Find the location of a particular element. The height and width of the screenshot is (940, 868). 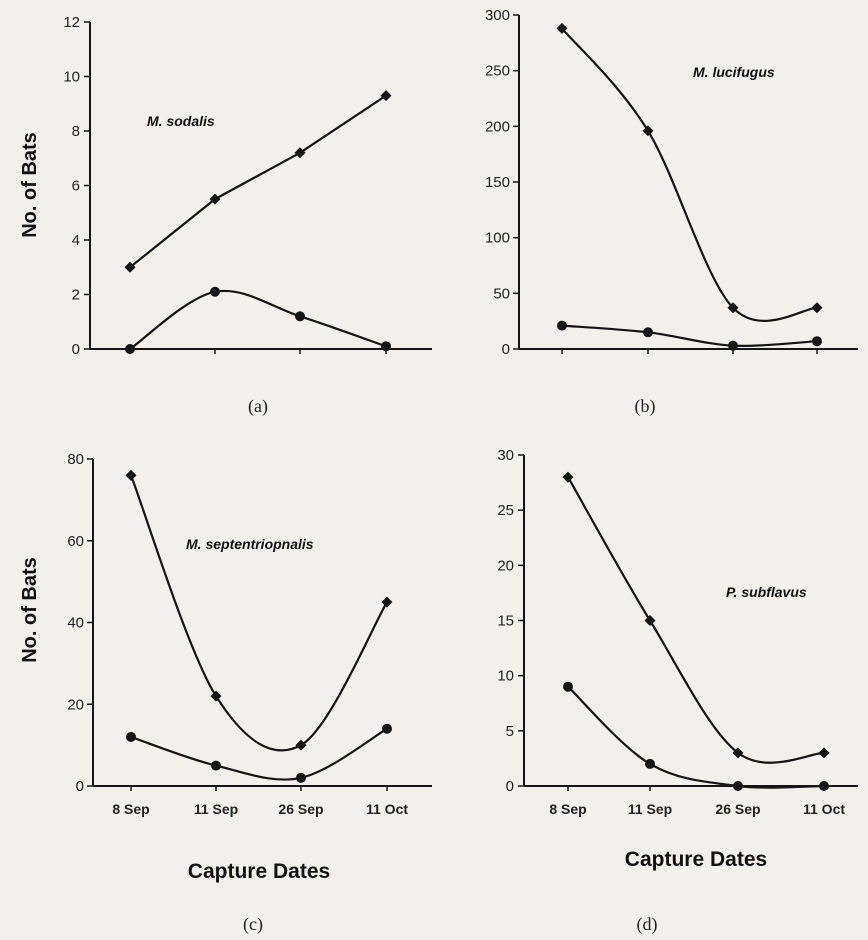

species-annotation: P. subflavus is located at coordinates (766, 592).